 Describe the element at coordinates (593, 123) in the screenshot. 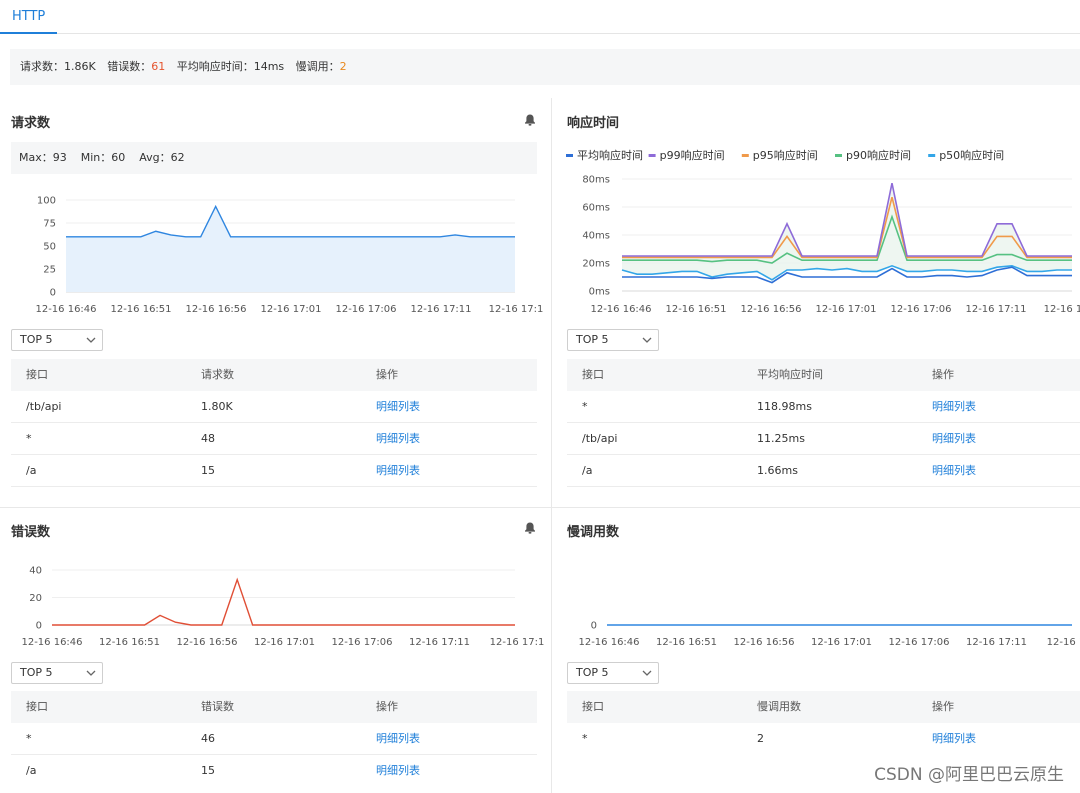

I see `latency-panel-title: 响应时间` at that location.